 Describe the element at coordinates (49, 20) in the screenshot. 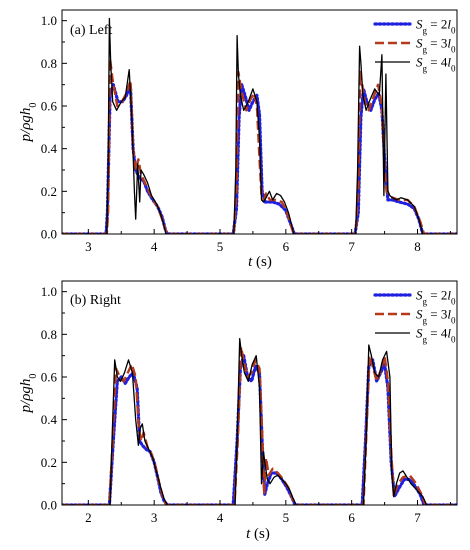

I see `y-tick-label-left: 1.0` at that location.